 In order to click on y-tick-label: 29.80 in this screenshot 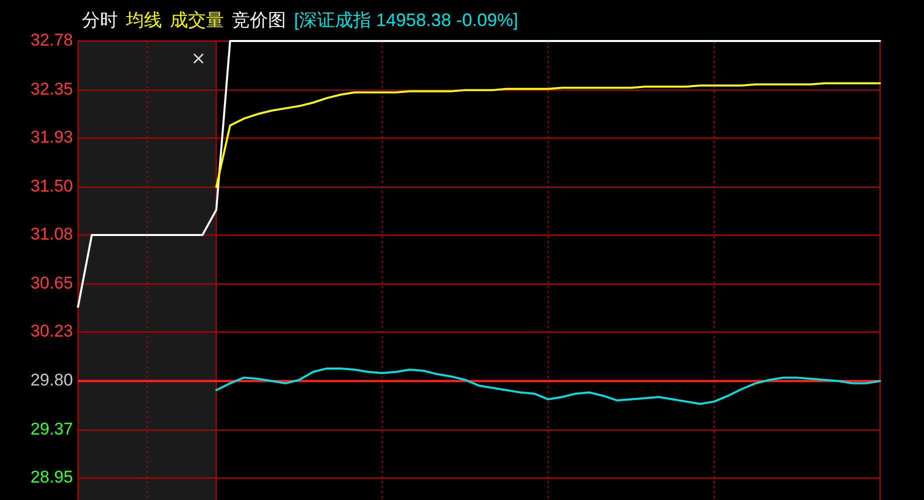, I will do `click(51, 380)`.